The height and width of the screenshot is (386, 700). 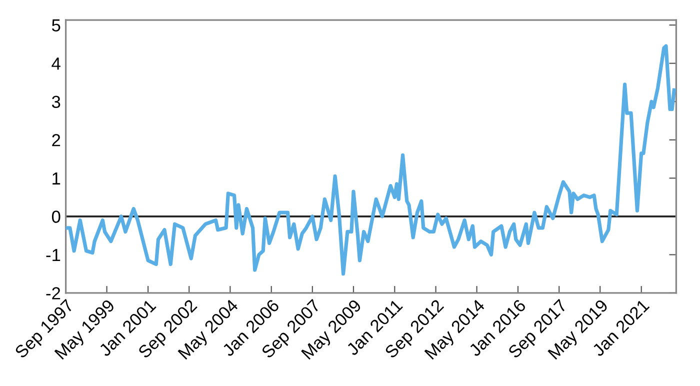 I want to click on y-tick-label: 5, so click(x=56, y=25).